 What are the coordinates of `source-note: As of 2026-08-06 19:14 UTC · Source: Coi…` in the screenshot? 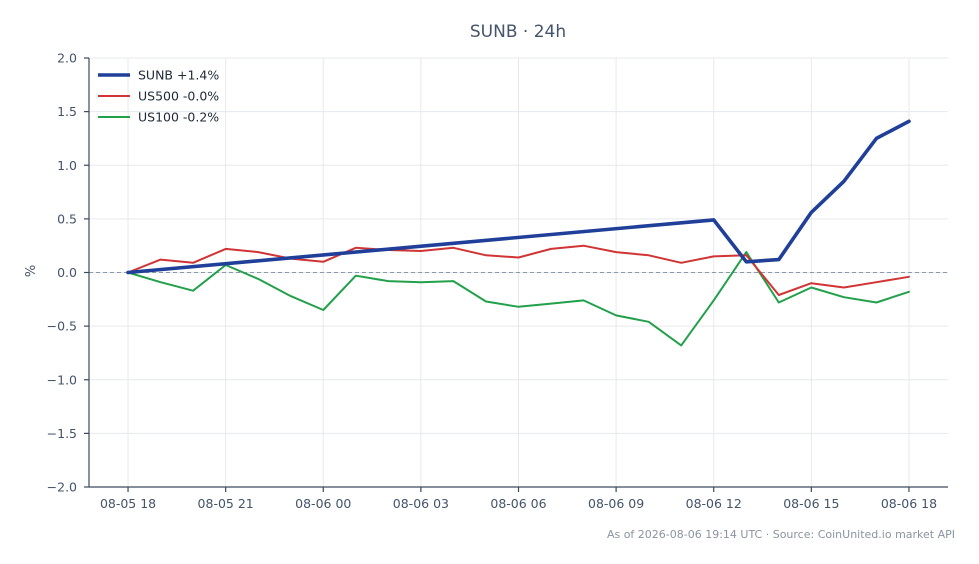 It's located at (781, 534).